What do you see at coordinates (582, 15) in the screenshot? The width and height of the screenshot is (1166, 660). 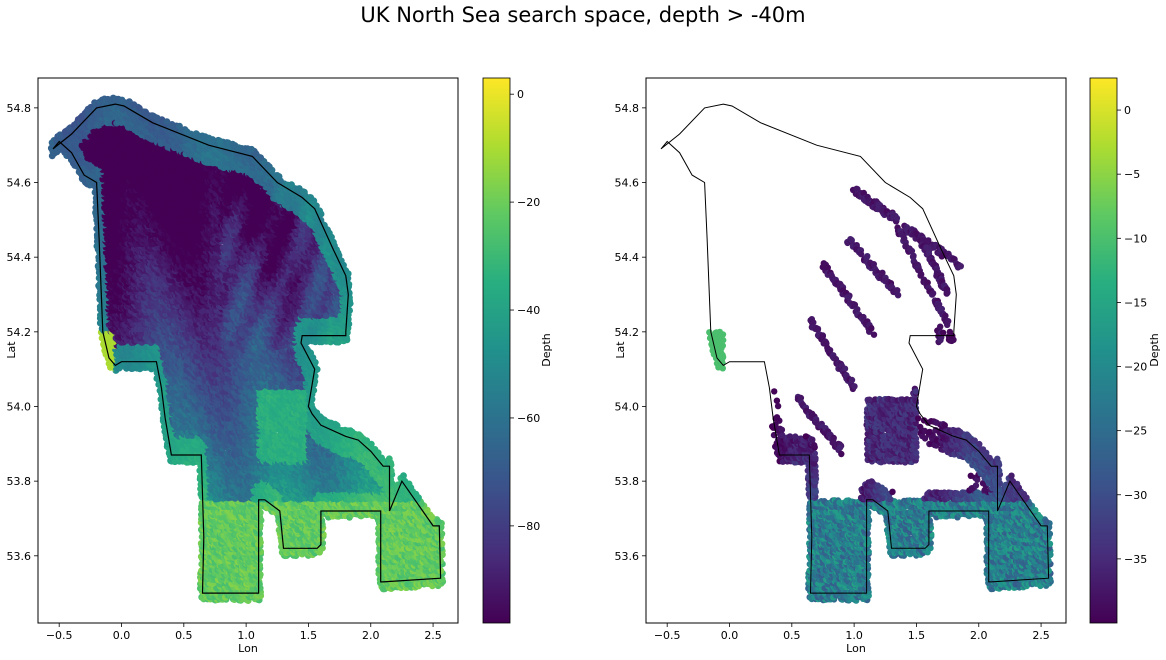 I see `figure-suptitle: UK North Sea search space, depth > -40m` at bounding box center [582, 15].